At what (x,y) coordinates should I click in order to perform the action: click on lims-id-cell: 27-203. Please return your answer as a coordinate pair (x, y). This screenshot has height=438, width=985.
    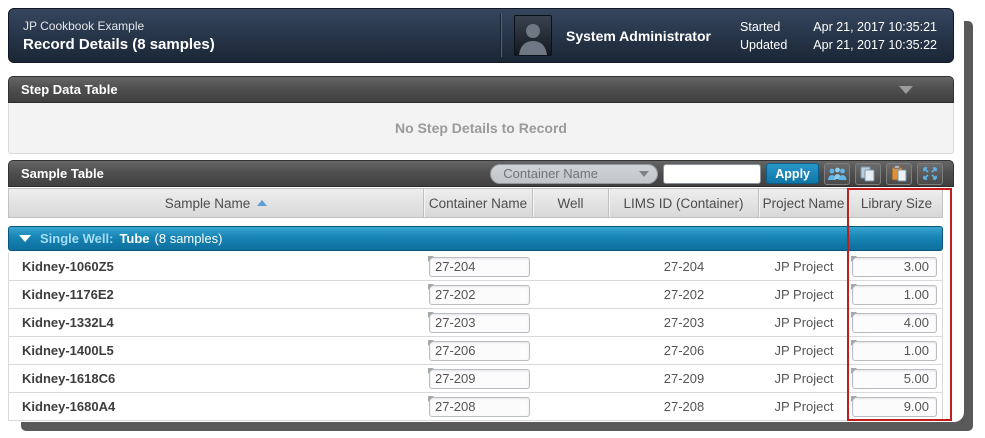
    Looking at the image, I should click on (684, 322).